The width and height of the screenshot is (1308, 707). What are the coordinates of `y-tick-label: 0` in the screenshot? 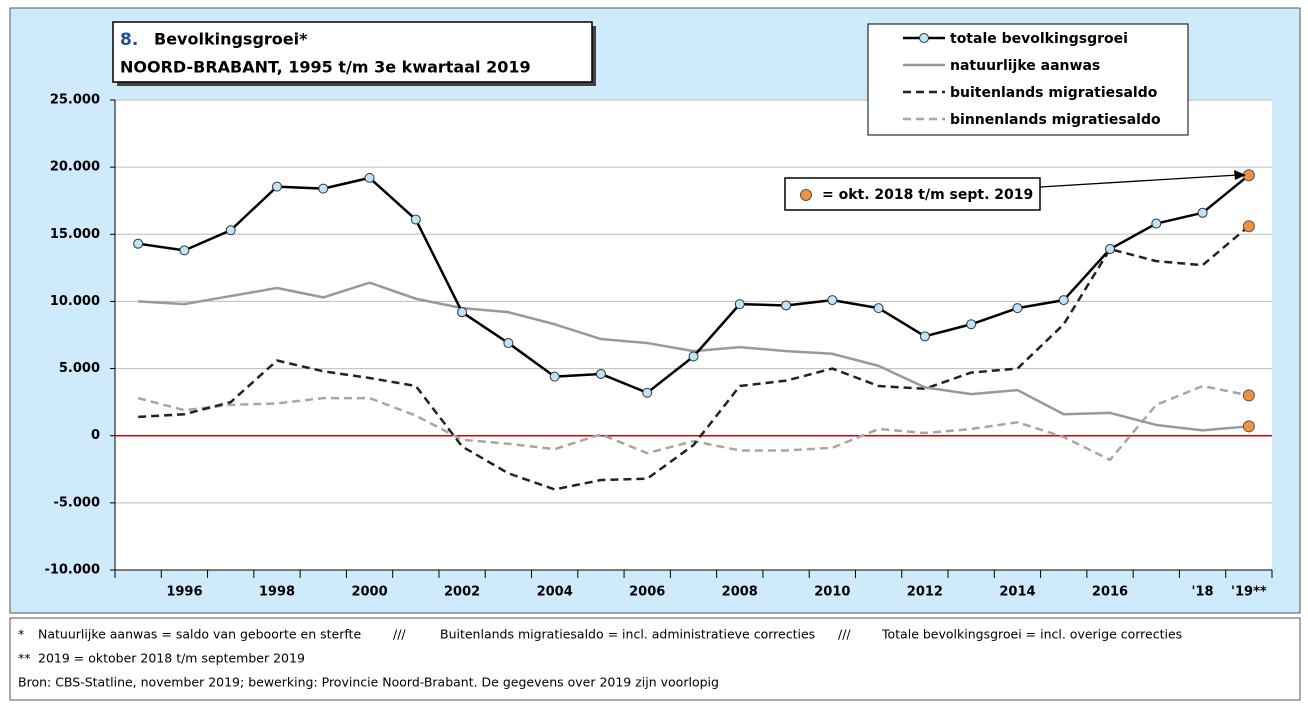 It's located at (95, 435).